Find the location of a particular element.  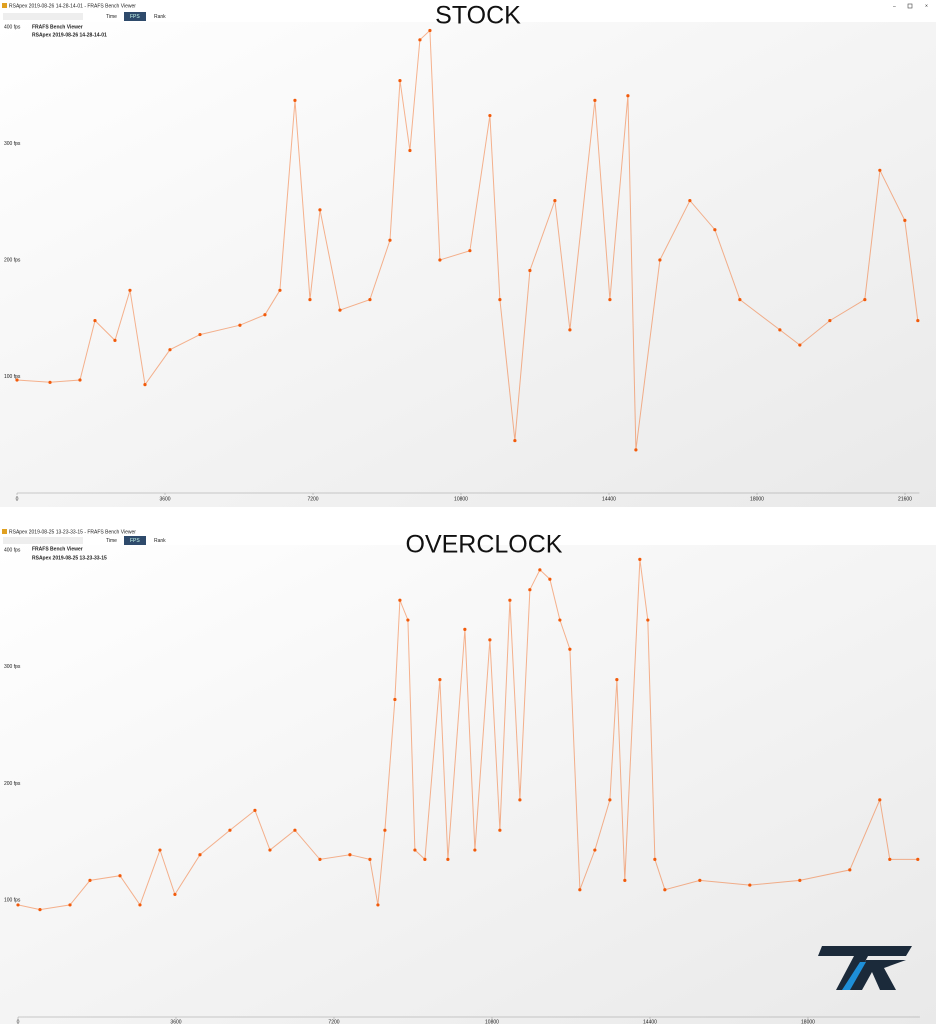

x-tick-label: 10800 is located at coordinates (461, 499).